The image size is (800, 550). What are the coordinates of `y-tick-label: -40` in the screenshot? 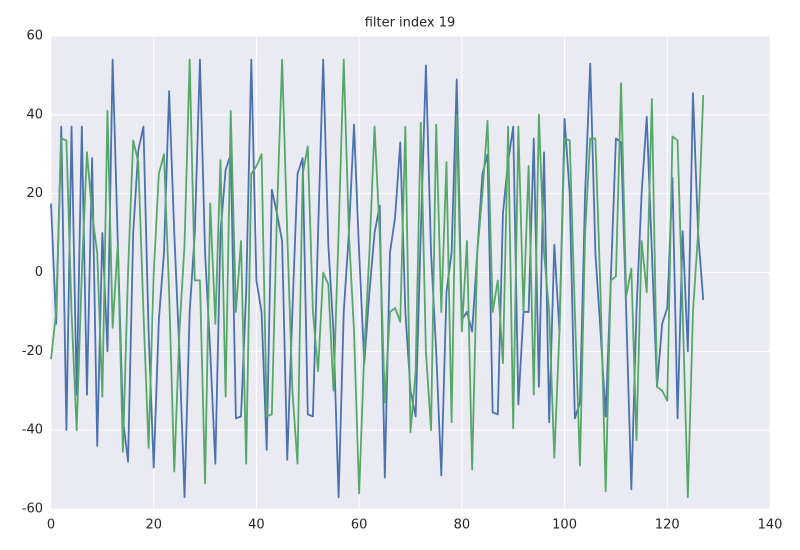 It's located at (32, 430).